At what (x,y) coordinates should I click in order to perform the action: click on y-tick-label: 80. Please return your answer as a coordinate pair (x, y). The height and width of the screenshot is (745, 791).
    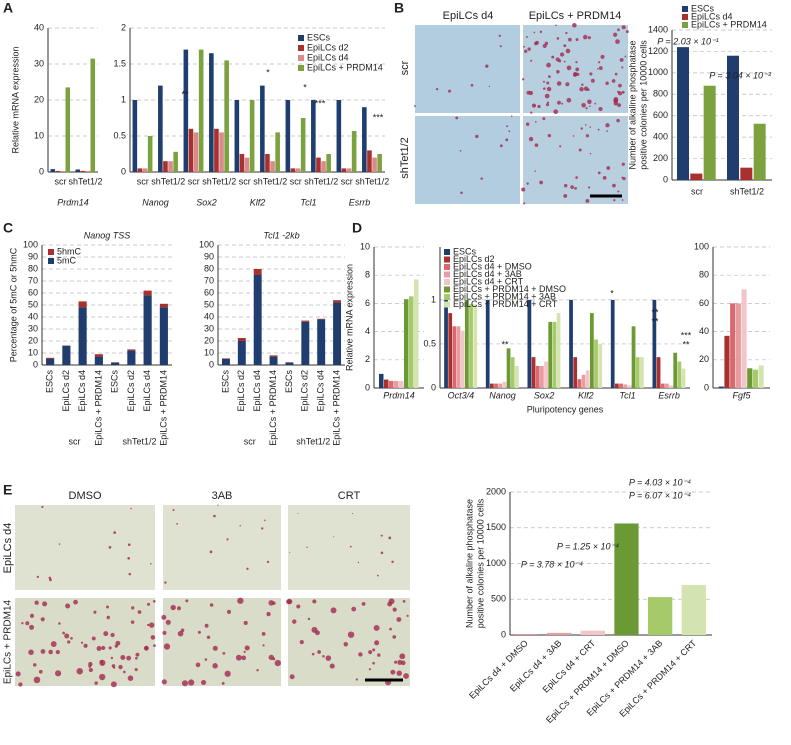
    Looking at the image, I should click on (209, 268).